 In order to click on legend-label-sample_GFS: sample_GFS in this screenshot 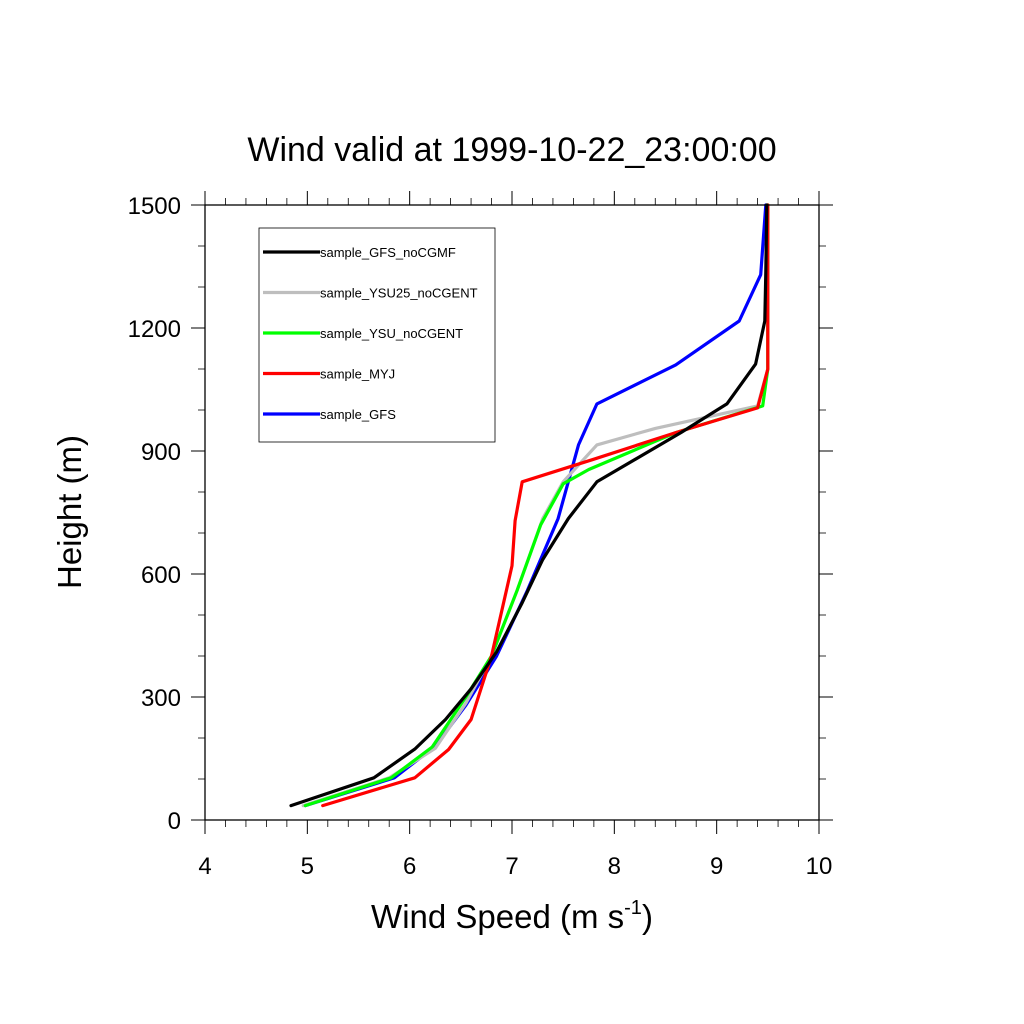, I will do `click(358, 414)`.